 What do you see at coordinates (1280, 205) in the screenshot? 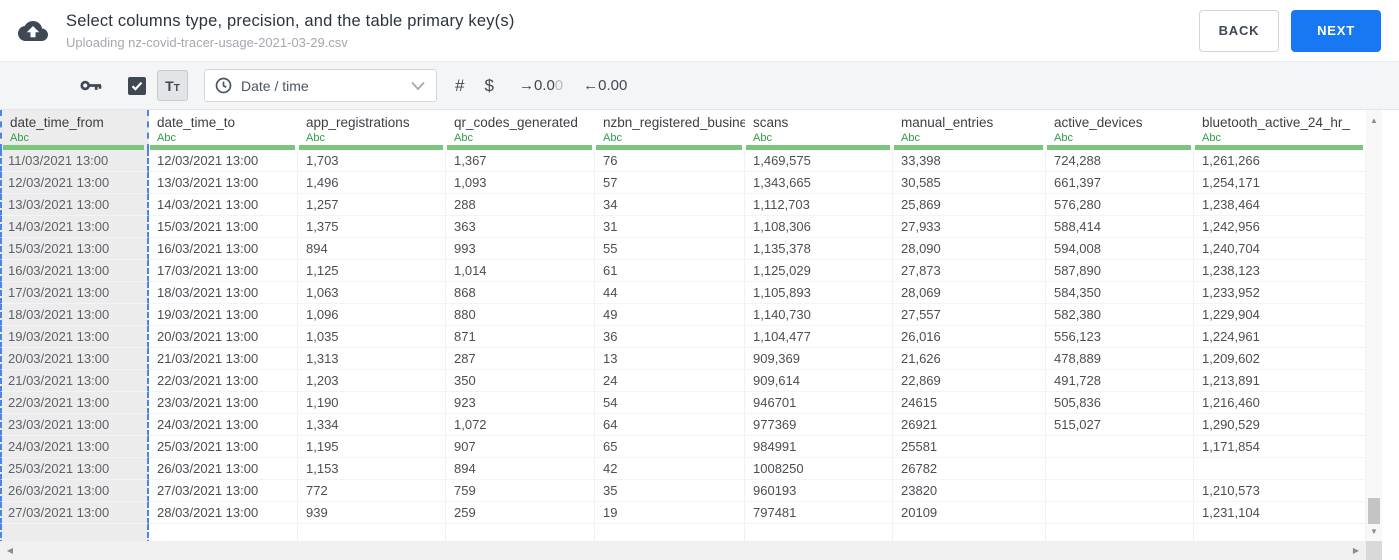
I see `cell-bluetooth_active_24_hr_: 1,238,464` at bounding box center [1280, 205].